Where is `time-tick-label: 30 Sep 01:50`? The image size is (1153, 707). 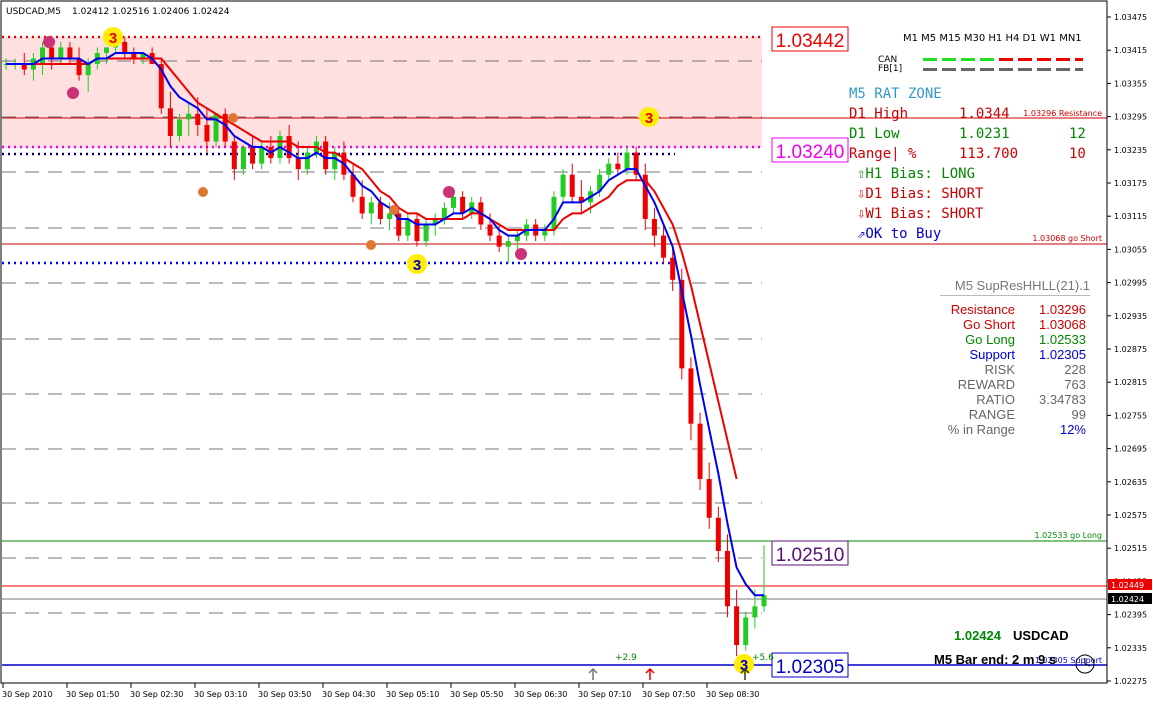
time-tick-label: 30 Sep 01:50 is located at coordinates (92, 694).